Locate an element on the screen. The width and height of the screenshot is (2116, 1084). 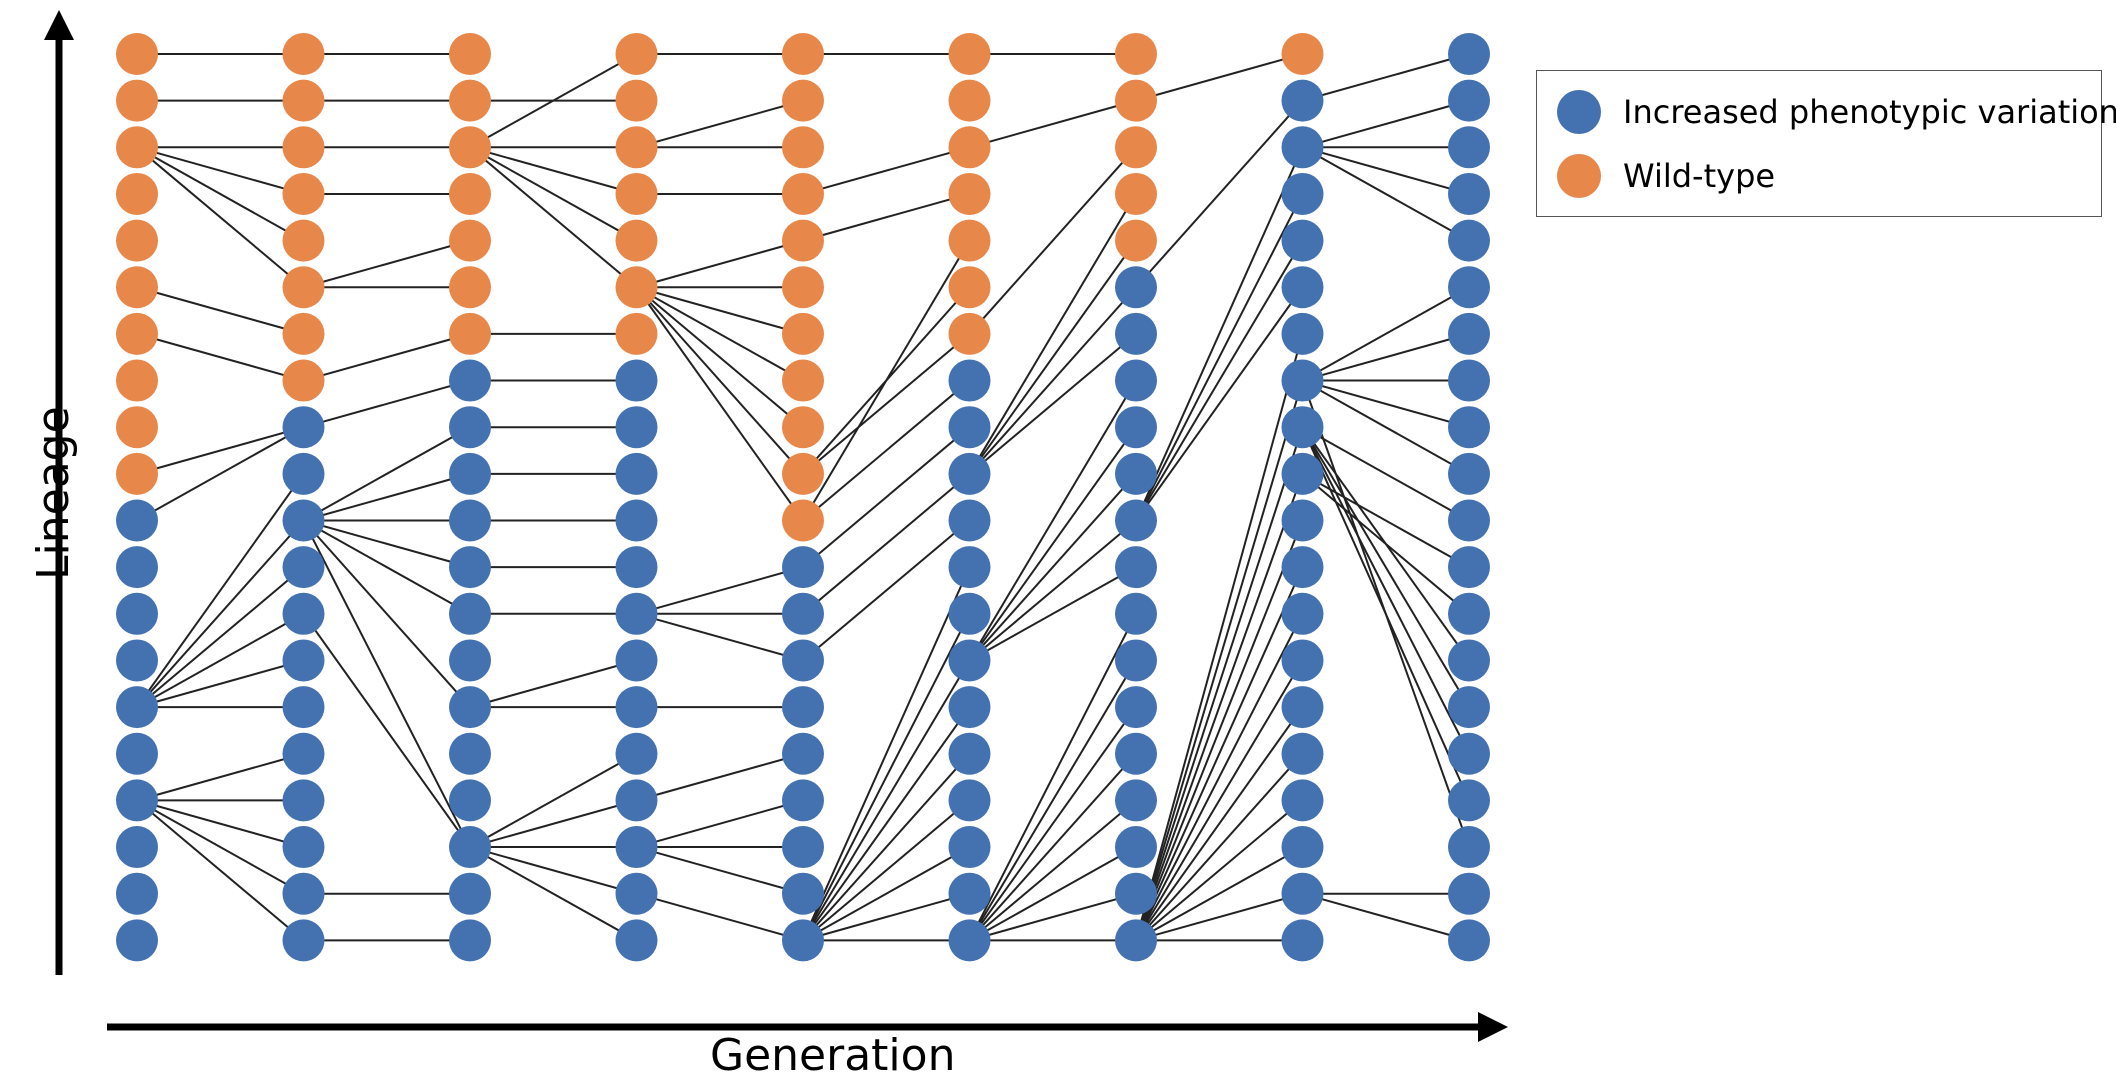
legend-item-increased-variation: Increased phenotypic variation is located at coordinates (1836, 112).